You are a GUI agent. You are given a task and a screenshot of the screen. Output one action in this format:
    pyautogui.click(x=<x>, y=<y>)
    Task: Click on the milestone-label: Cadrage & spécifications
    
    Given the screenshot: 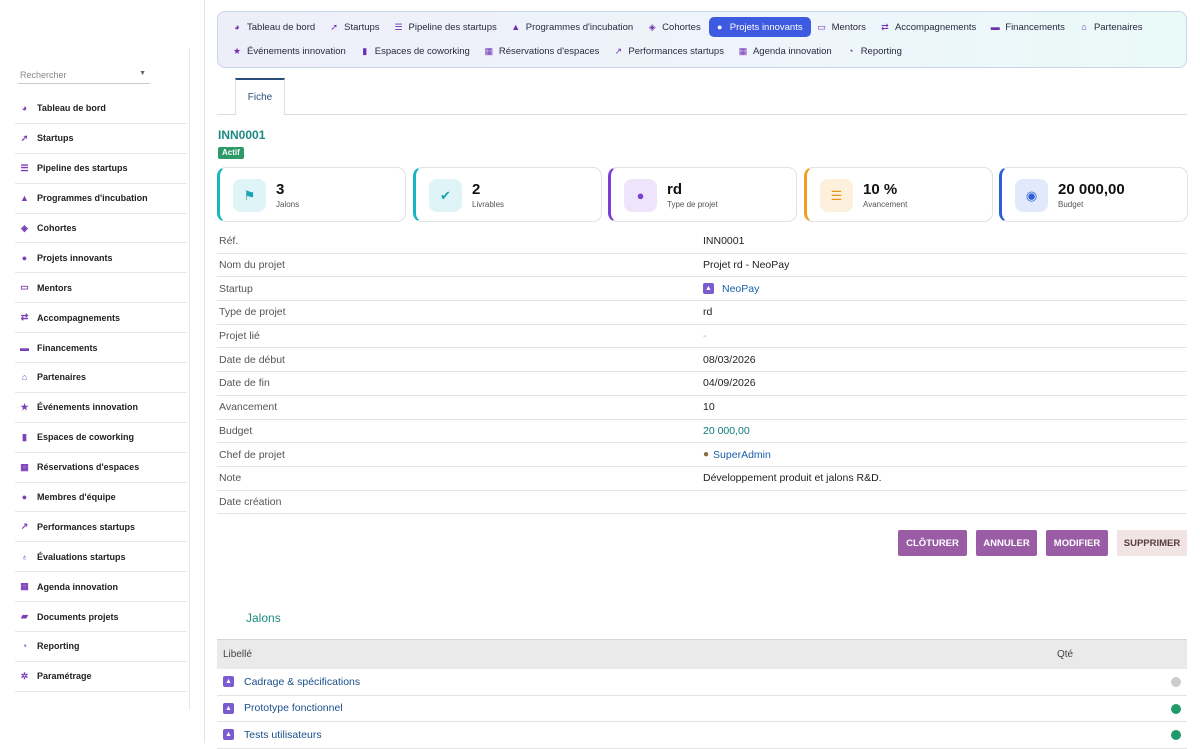 What is the action you would take?
    pyautogui.click(x=302, y=681)
    